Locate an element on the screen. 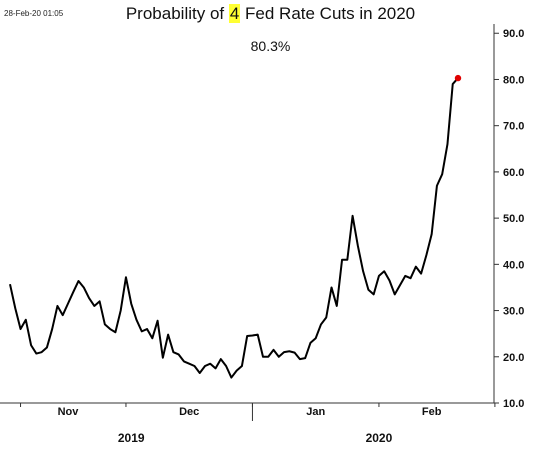 This screenshot has width=541, height=450. timestamp: 28-Feb-20 01:05 is located at coordinates (34, 13).